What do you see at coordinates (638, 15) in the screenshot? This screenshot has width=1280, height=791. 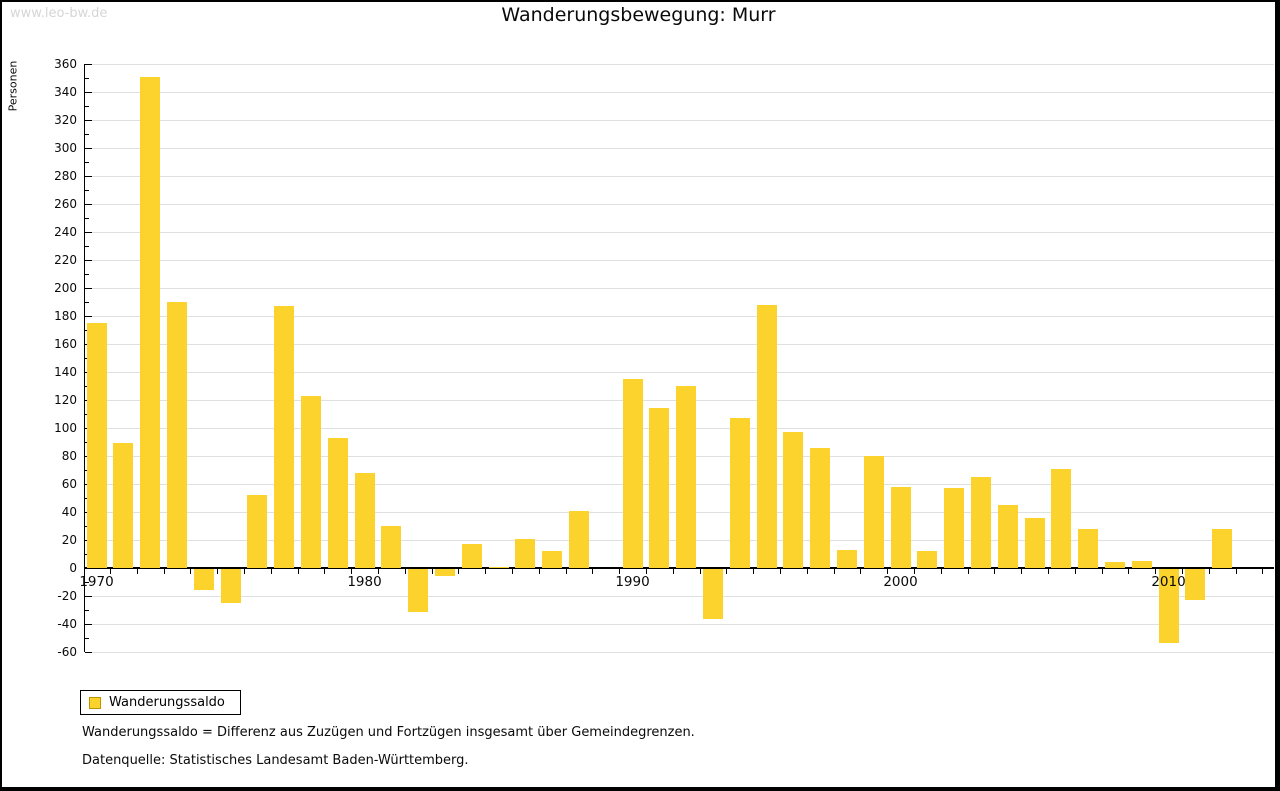 I see `chart-title: Wanderungsbewegung: Murr` at bounding box center [638, 15].